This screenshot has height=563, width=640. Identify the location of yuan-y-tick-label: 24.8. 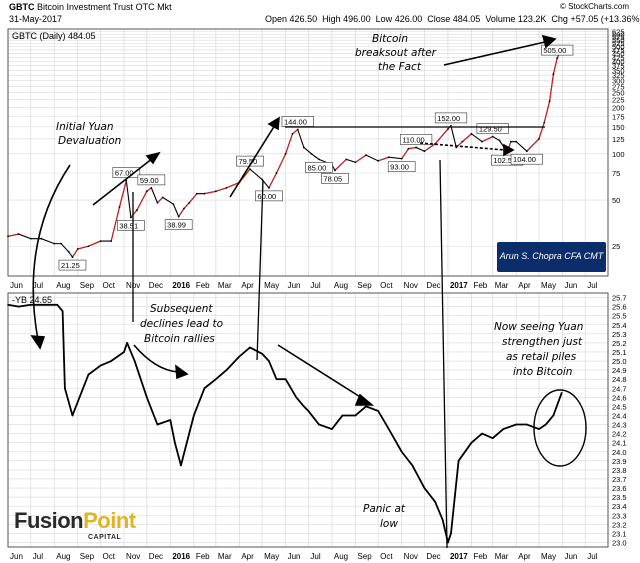
(619, 379).